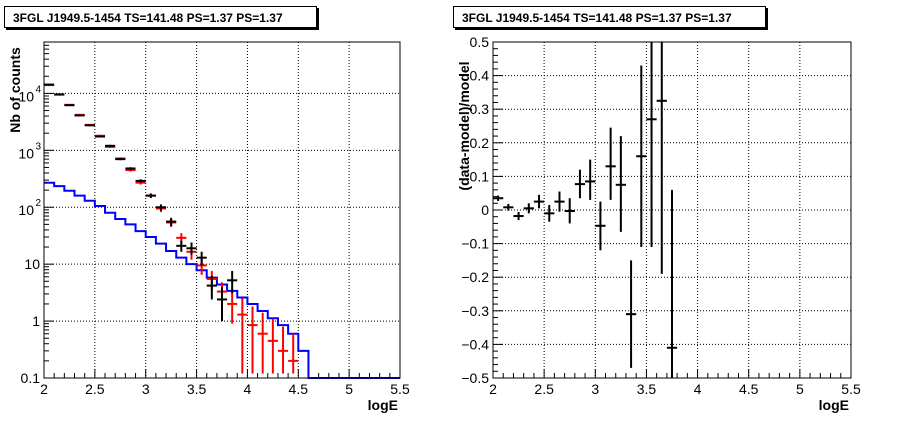  I want to click on y-tick-label: 0.3, so click(480, 109).